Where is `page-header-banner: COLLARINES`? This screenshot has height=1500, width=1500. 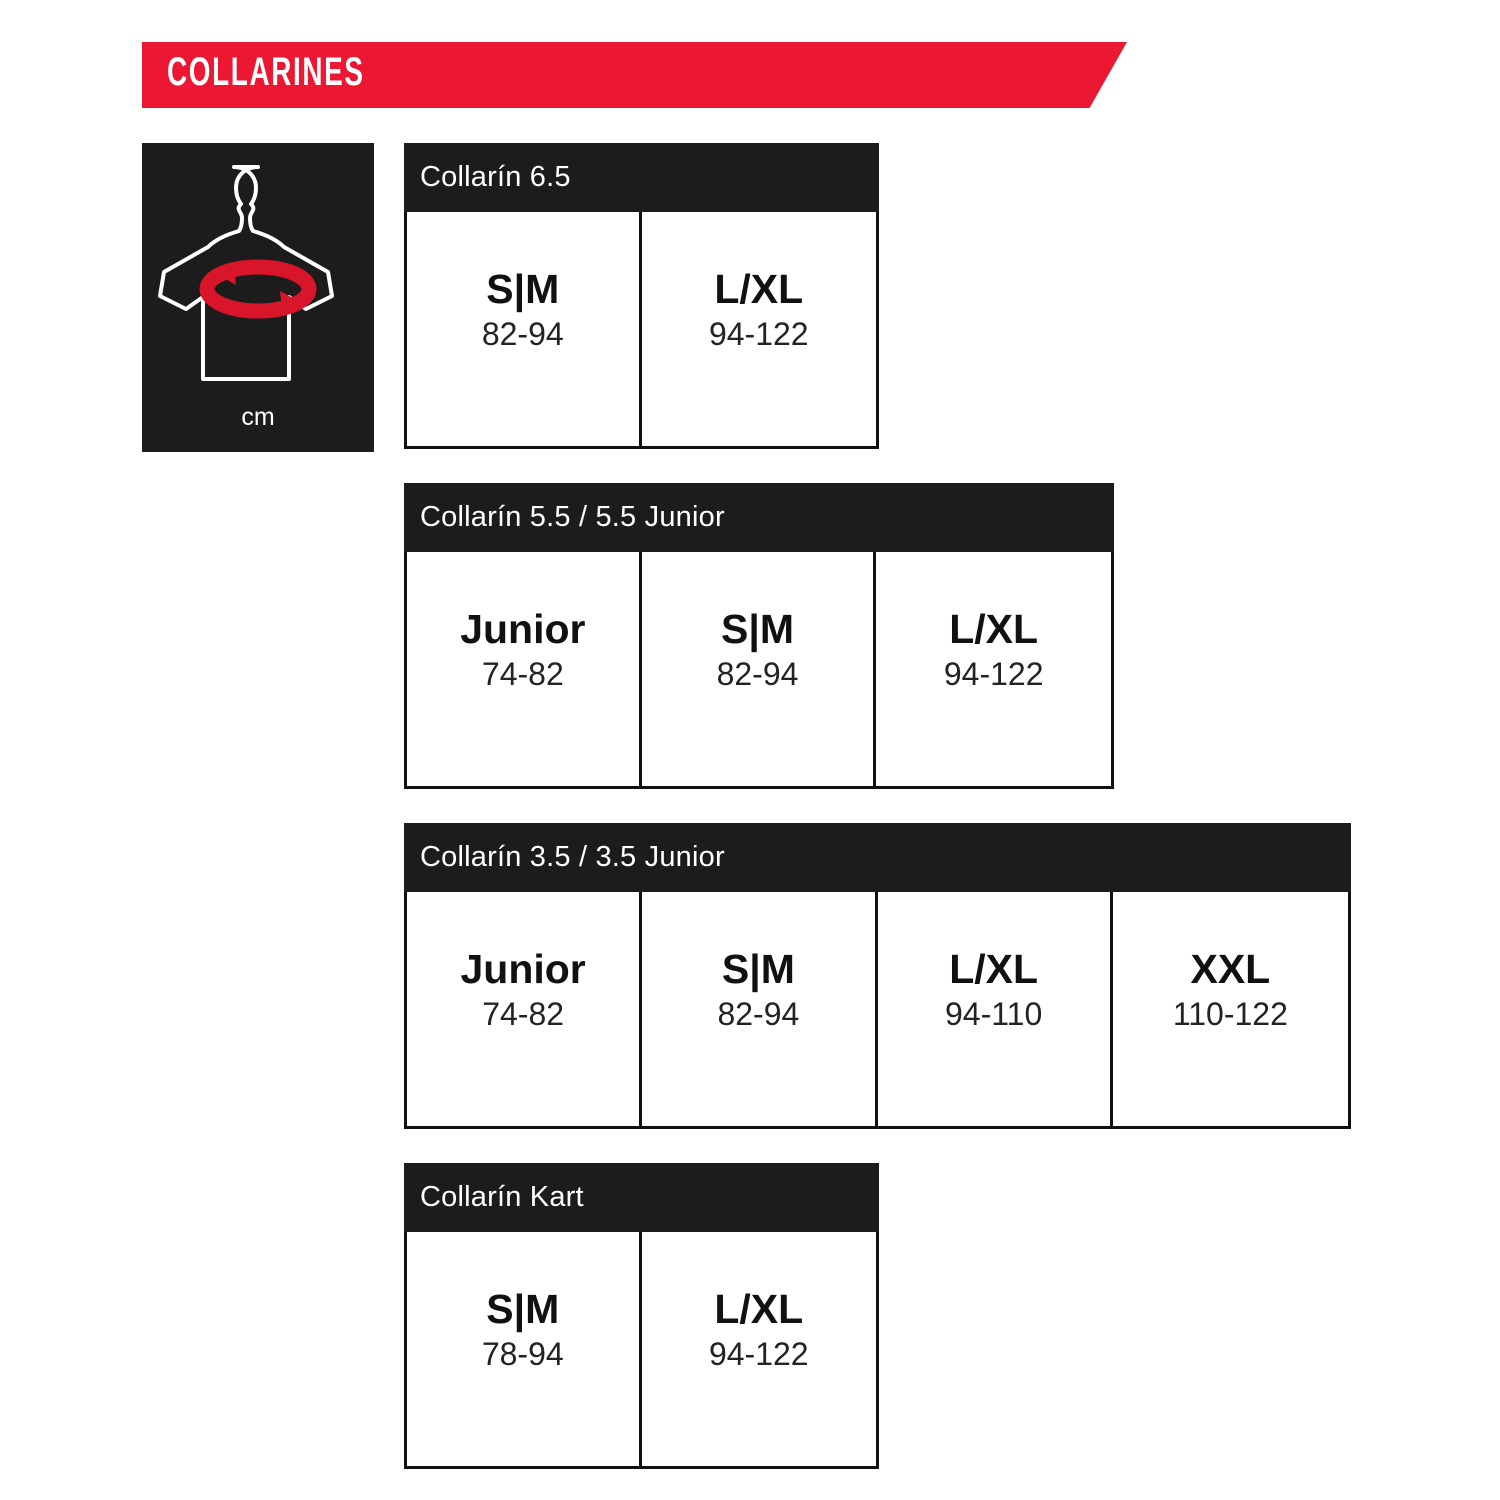
page-header-banner: COLLARINES is located at coordinates (634, 75).